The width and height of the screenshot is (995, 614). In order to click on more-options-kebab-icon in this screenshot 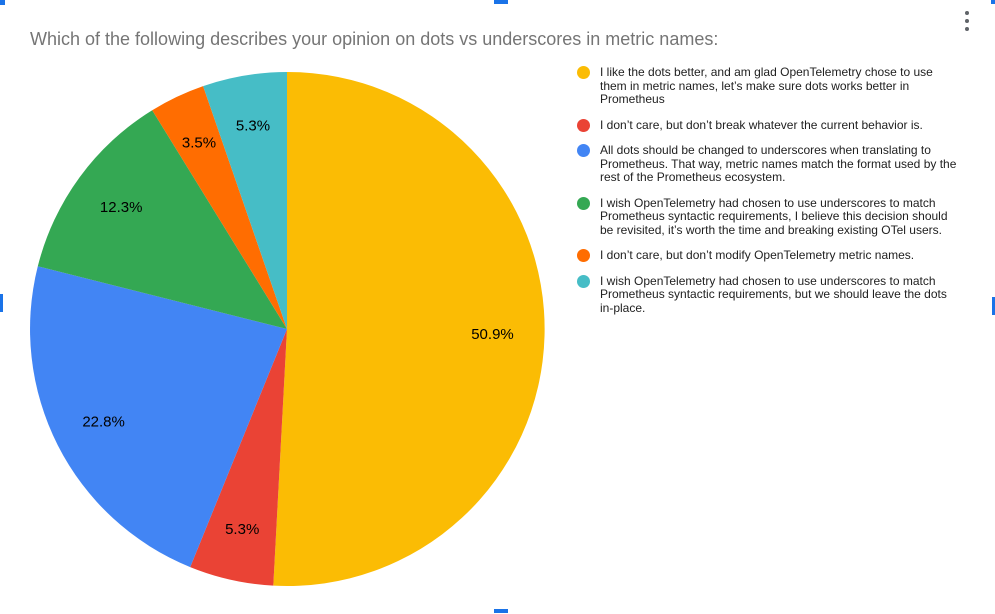, I will do `click(967, 21)`.